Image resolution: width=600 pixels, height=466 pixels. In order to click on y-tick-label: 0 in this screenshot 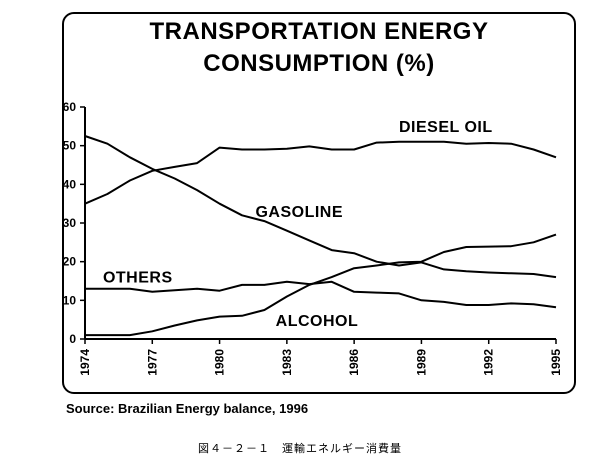, I will do `click(72, 339)`.